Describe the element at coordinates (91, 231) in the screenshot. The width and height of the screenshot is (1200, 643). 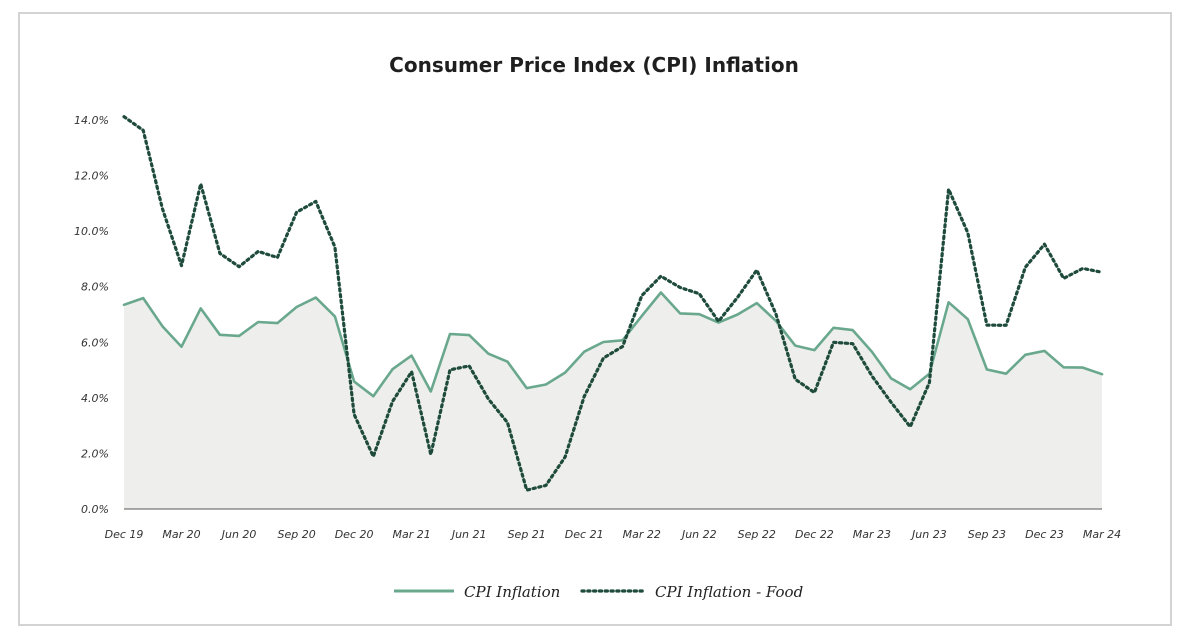
I see `y-tick-label: 10.0%` at that location.